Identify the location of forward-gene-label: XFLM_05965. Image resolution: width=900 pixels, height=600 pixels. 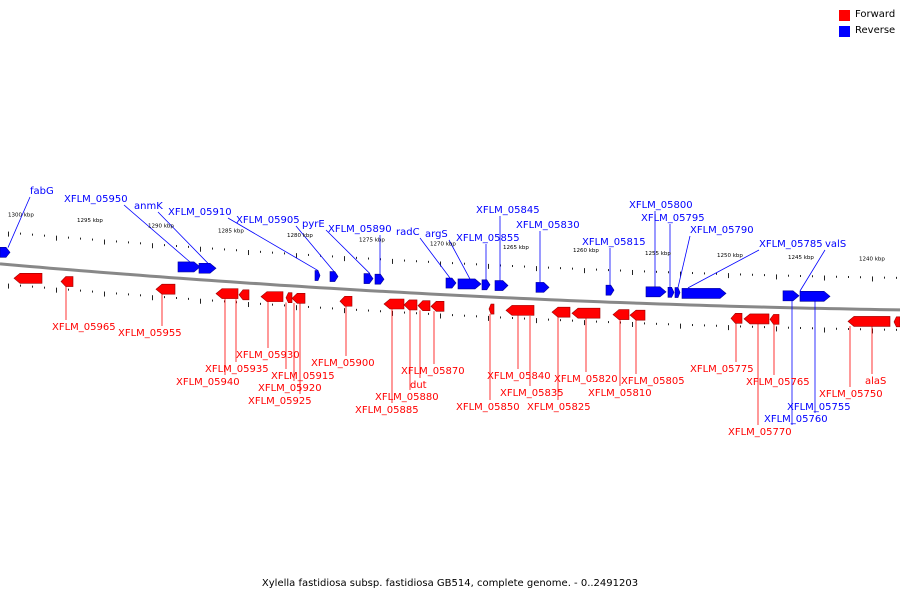
(84, 327).